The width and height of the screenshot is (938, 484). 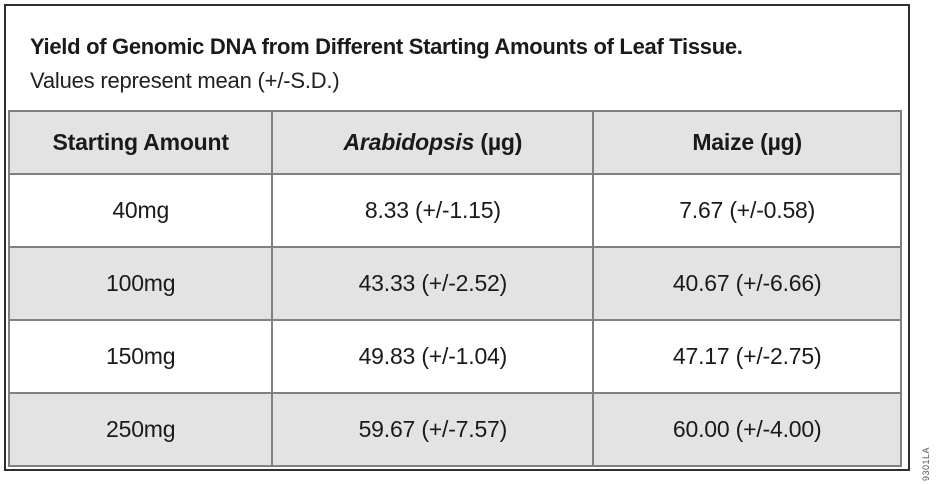 I want to click on table-row-150mg: 150mg 49.83 (+/-1.04) 47.17 (+/-2.75), so click(x=454, y=356).